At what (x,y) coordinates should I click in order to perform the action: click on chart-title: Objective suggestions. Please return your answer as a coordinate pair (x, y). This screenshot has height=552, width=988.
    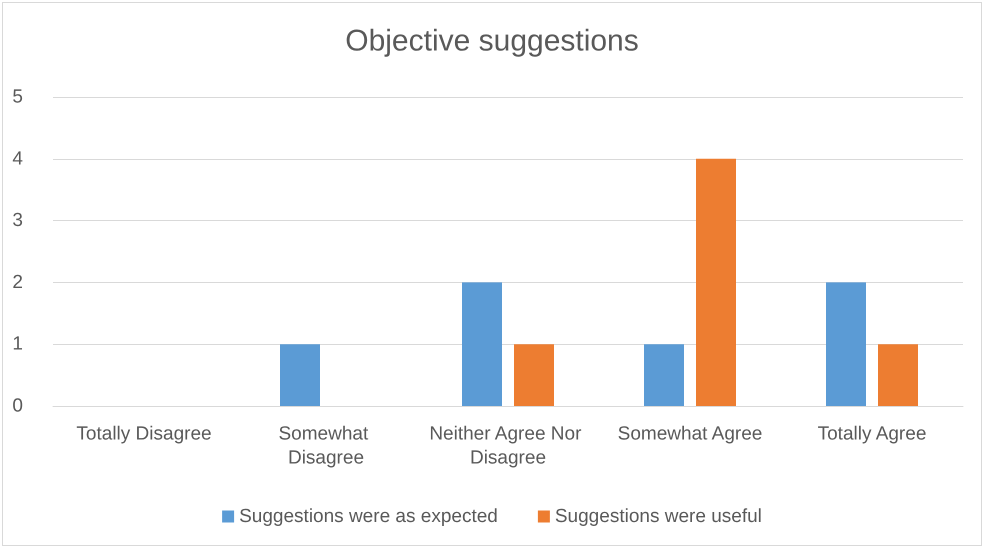
    Looking at the image, I should click on (492, 41).